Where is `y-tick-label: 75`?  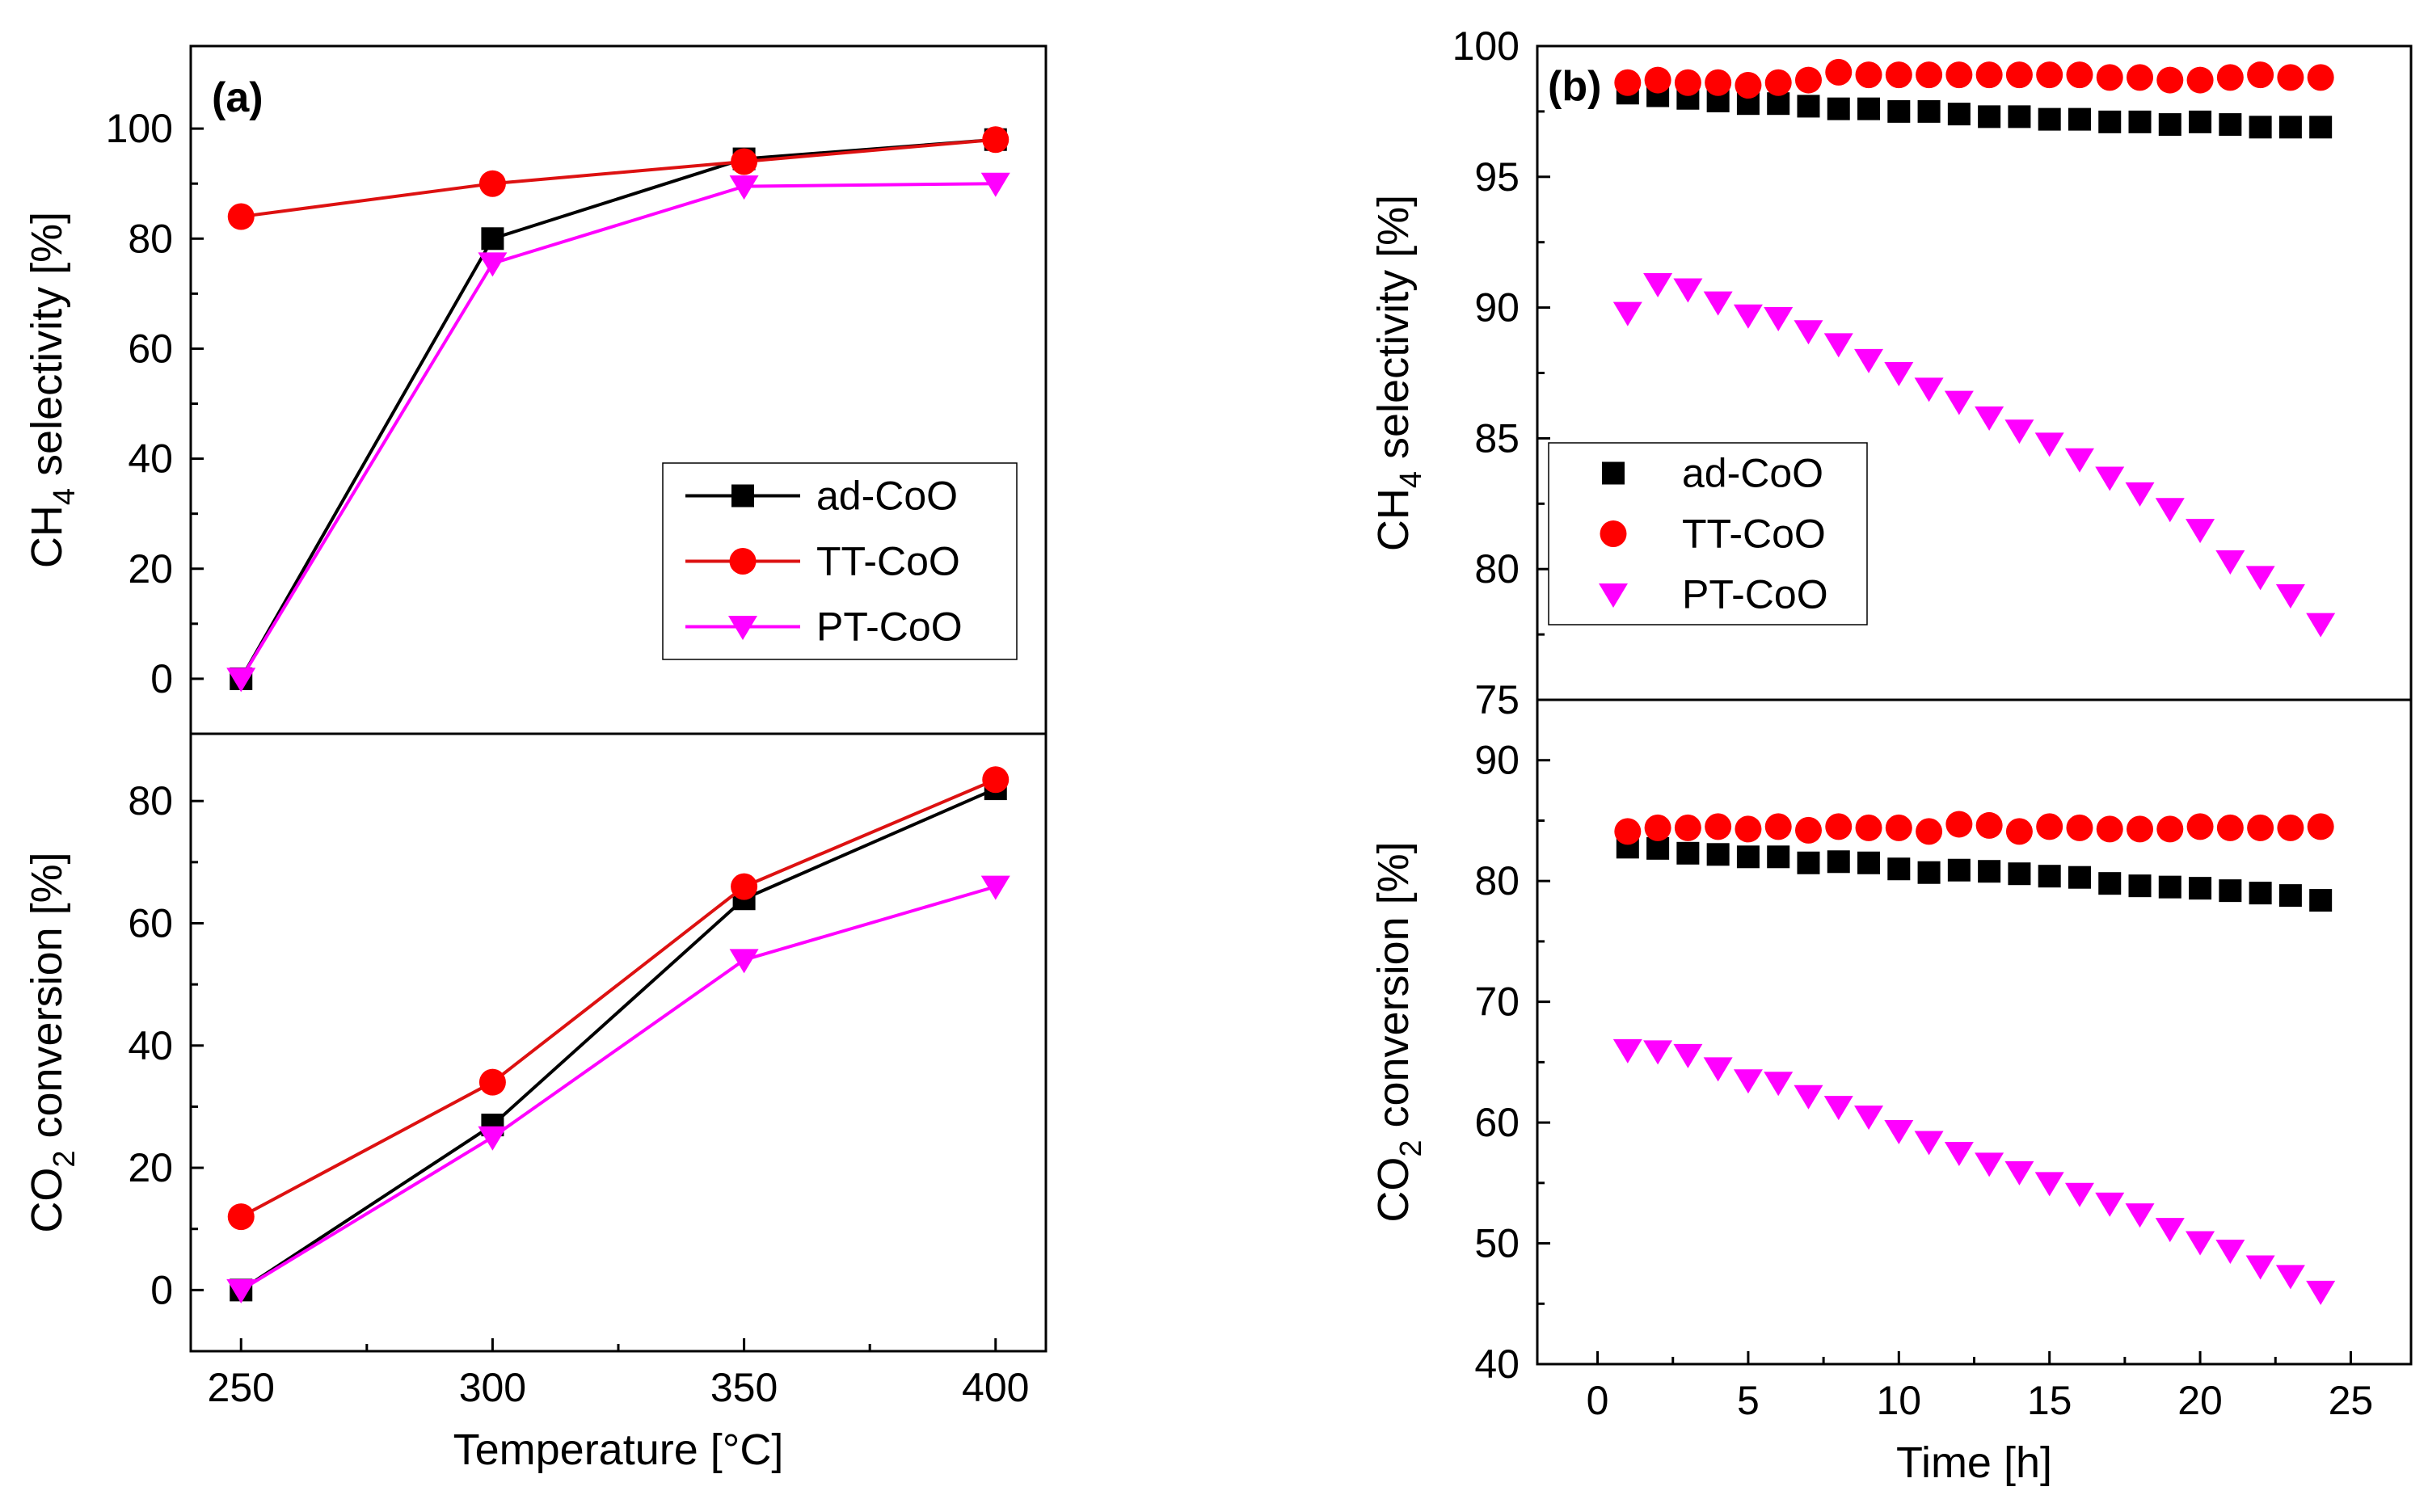 y-tick-label: 75 is located at coordinates (1497, 699).